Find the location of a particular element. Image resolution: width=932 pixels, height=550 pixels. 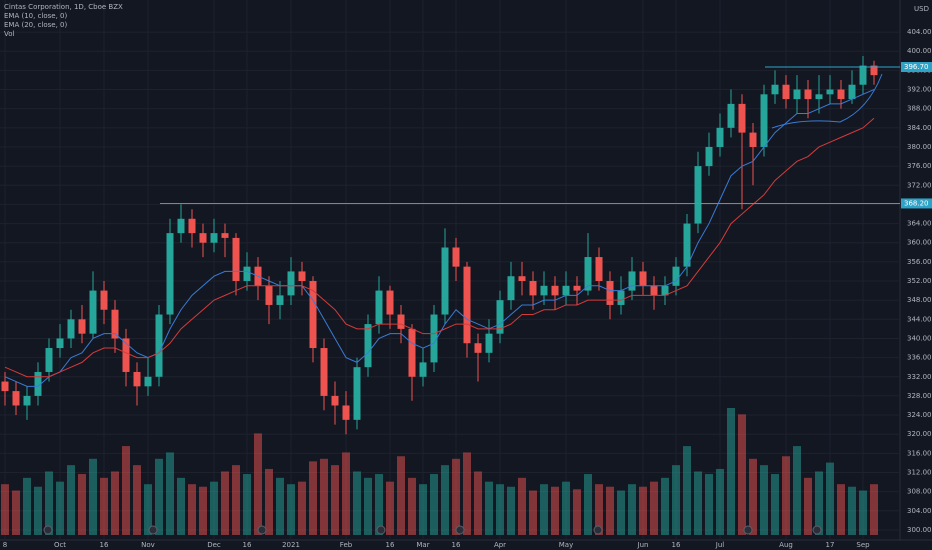

x-tick-label: Oct is located at coordinates (60, 545).